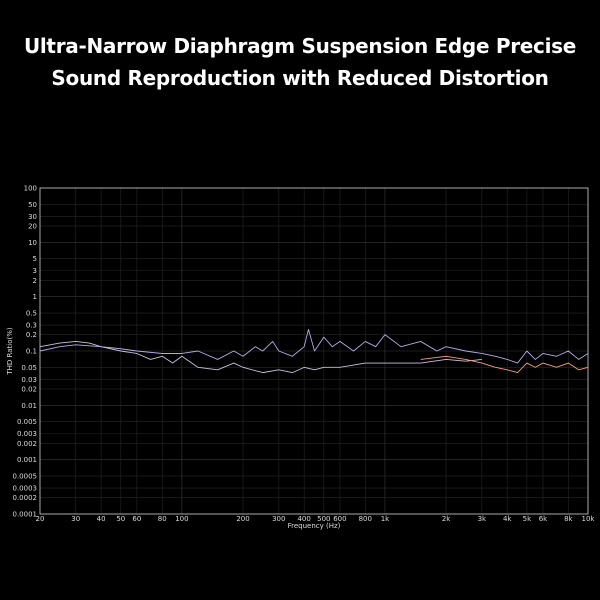 Image resolution: width=600 pixels, height=600 pixels. What do you see at coordinates (35, 259) in the screenshot?
I see `y-tick-label: 5` at bounding box center [35, 259].